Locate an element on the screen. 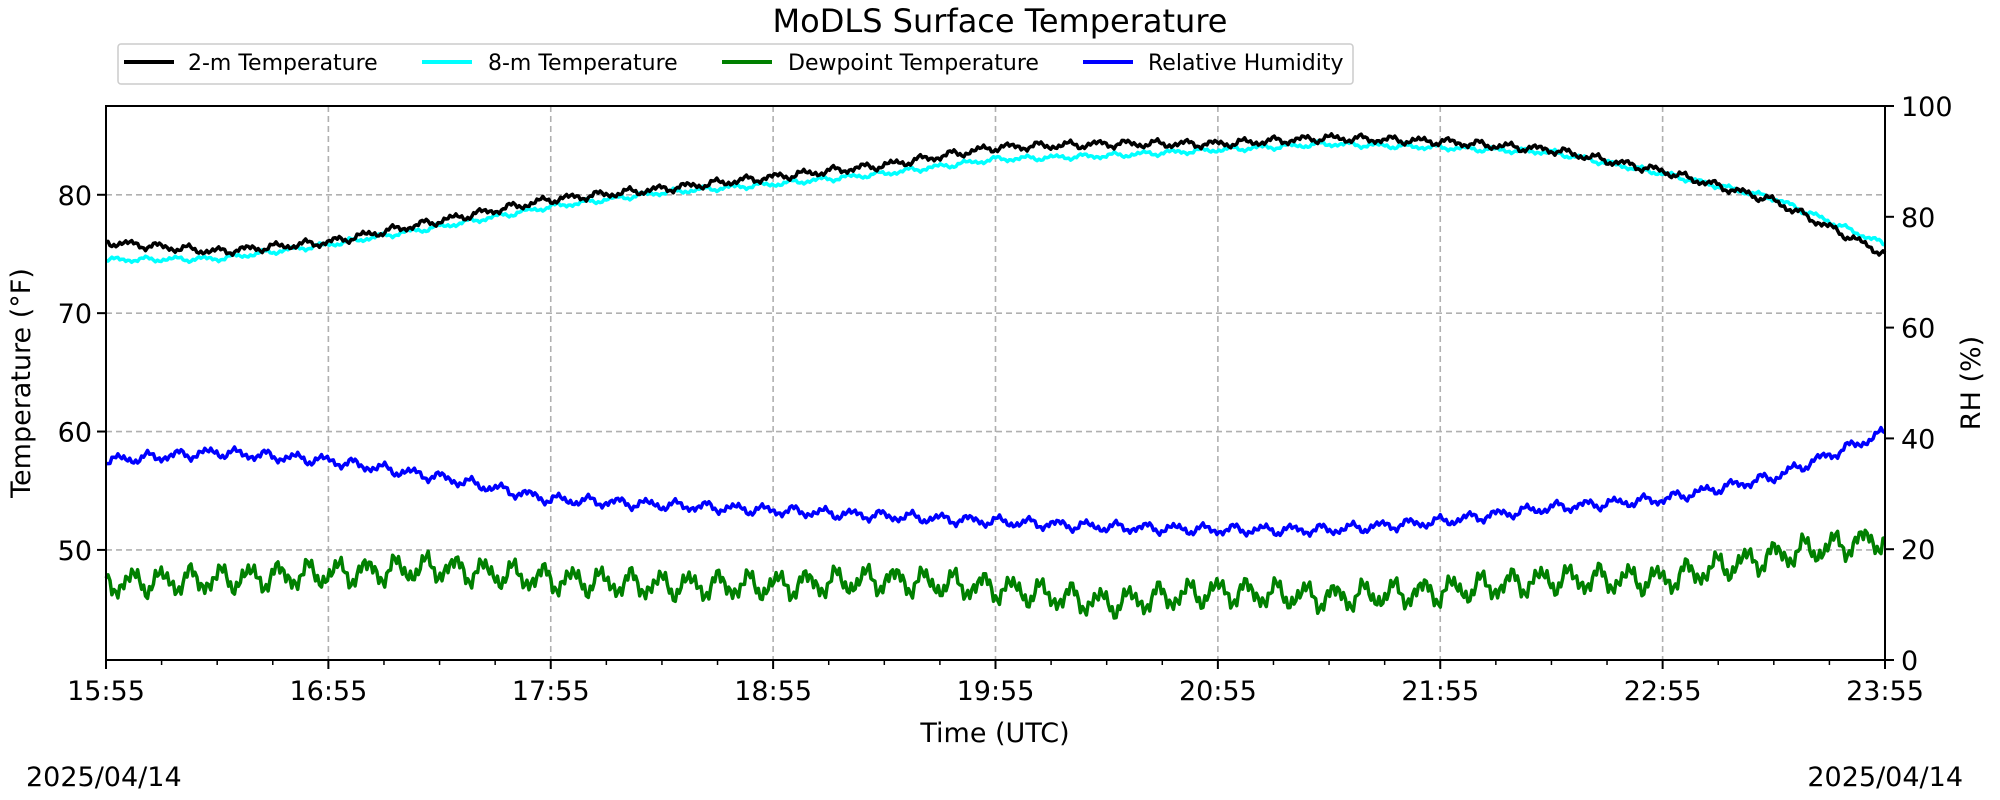 This screenshot has height=800, width=2000. end-date: 2025/04/14 is located at coordinates (1885, 777).